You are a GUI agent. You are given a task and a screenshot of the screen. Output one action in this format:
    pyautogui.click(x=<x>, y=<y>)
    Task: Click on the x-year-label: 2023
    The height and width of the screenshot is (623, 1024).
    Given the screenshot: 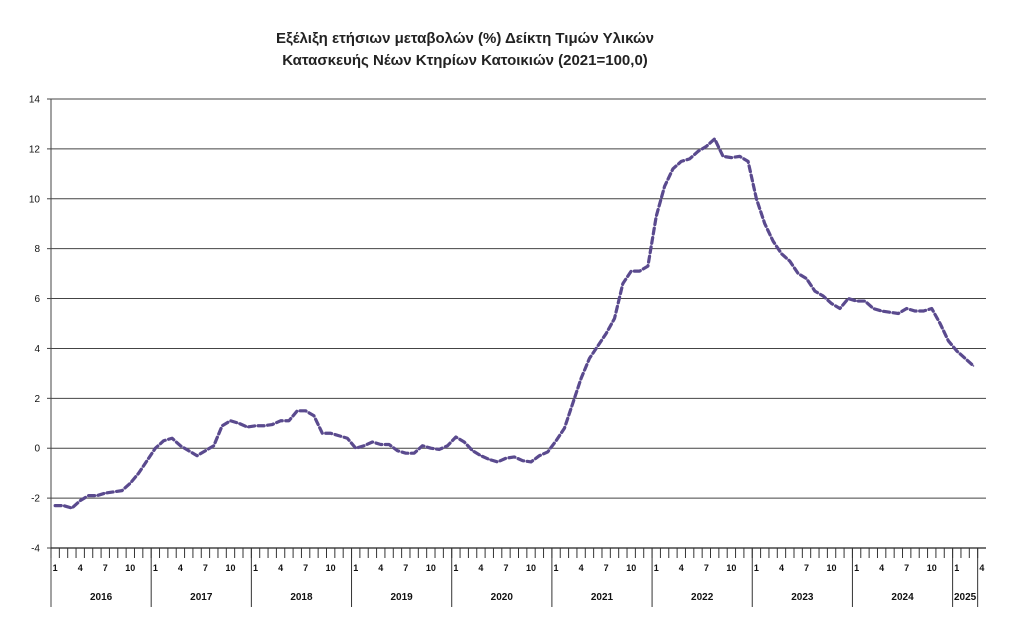 What is the action you would take?
    pyautogui.click(x=802, y=597)
    